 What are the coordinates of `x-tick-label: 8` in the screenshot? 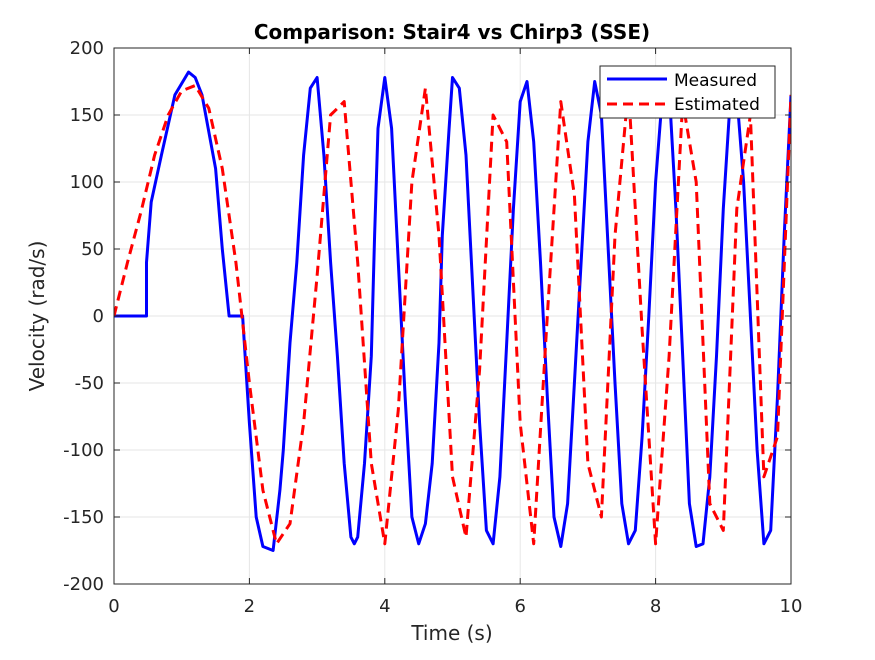 It's located at (655, 606).